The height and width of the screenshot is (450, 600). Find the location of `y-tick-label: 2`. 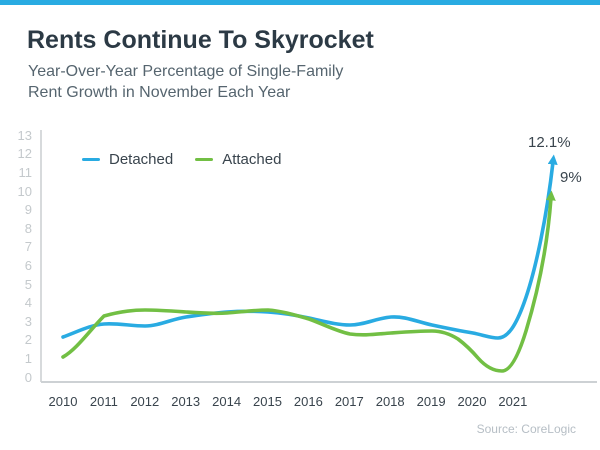

y-tick-label: 2 is located at coordinates (28, 340).